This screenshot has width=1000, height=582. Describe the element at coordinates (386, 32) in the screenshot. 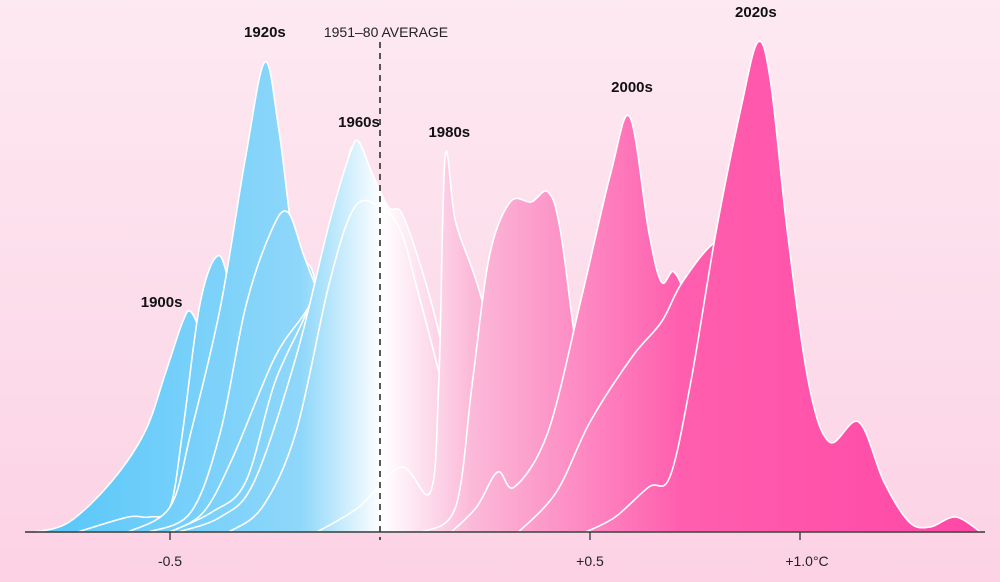

I see `reference-line-label: 1951–80 AVERAGE` at that location.